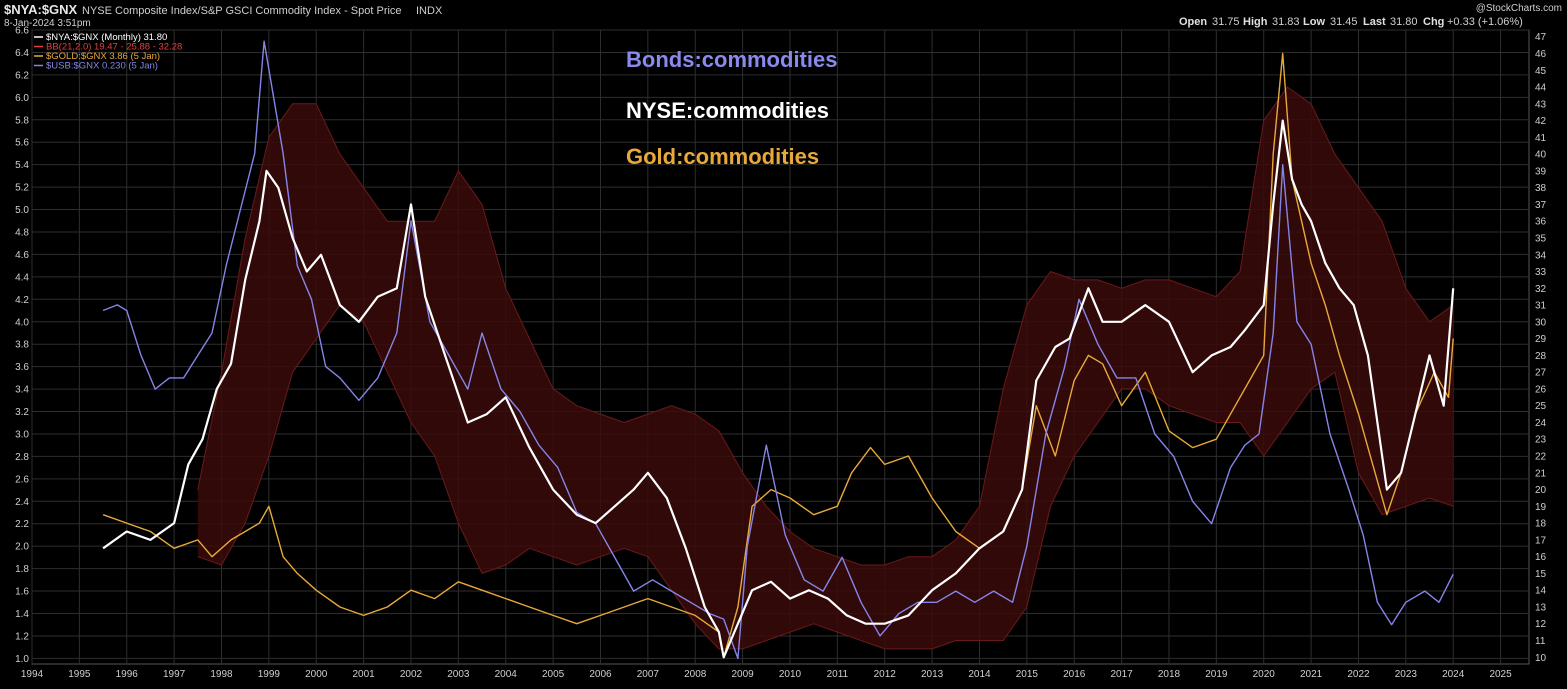  What do you see at coordinates (506, 674) in the screenshot?
I see `x-tick-label: 2004` at bounding box center [506, 674].